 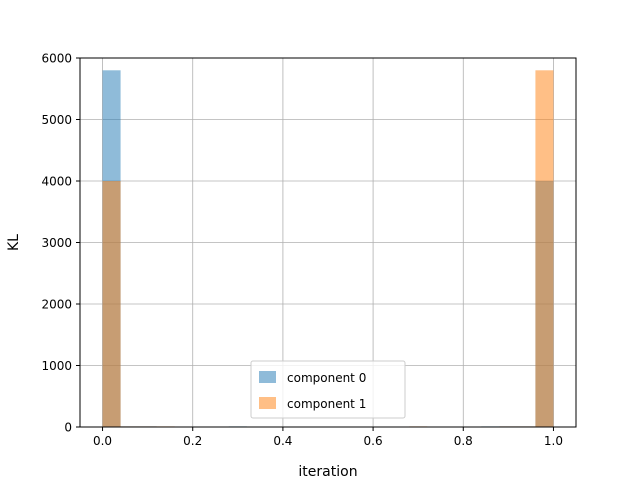 What do you see at coordinates (14, 242) in the screenshot?
I see `y-axis-label: KL` at bounding box center [14, 242].